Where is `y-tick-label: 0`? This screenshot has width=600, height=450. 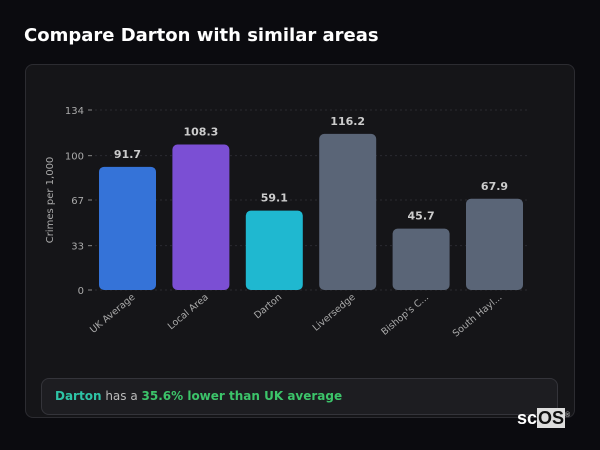
y-tick-label: 0 is located at coordinates (81, 291).